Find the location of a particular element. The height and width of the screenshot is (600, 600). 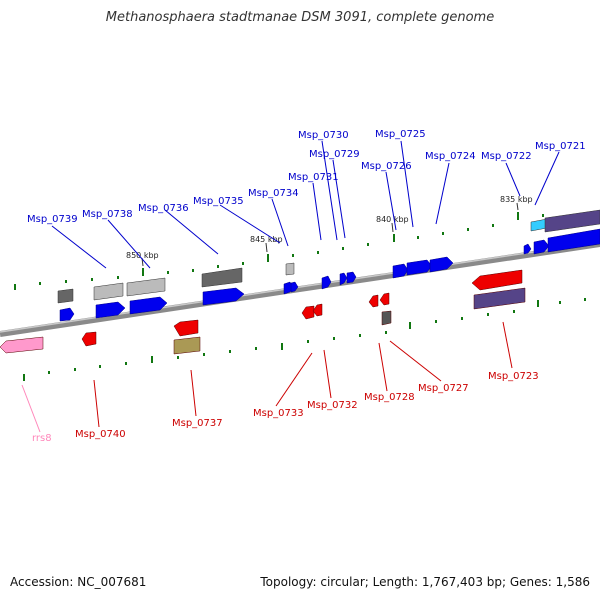

scale-tick-label: 850 kbp is located at coordinates (142, 255).